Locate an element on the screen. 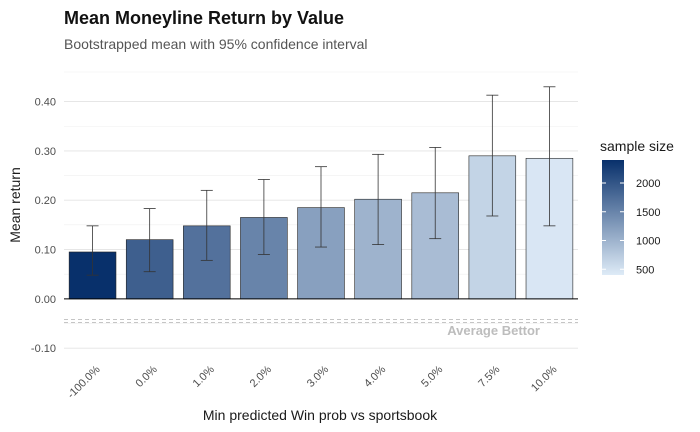 This screenshot has width=700, height=432. y-tick-label: 0.00 is located at coordinates (45, 300).